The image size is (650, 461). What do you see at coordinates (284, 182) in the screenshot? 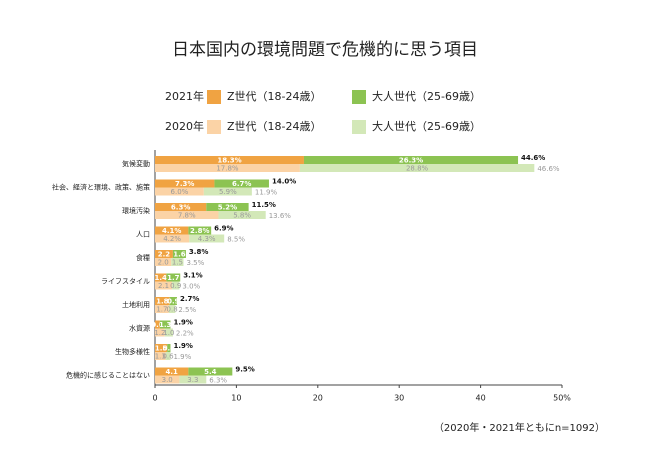
I see `total-label: 14.0%` at bounding box center [284, 182].